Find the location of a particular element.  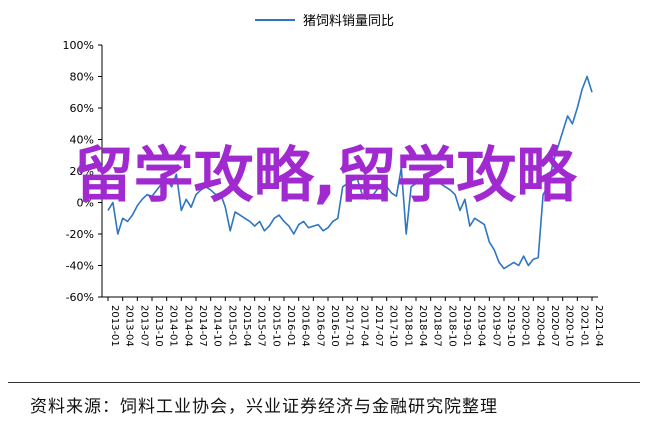

x-tick-label: 2013-04 is located at coordinates (129, 326).